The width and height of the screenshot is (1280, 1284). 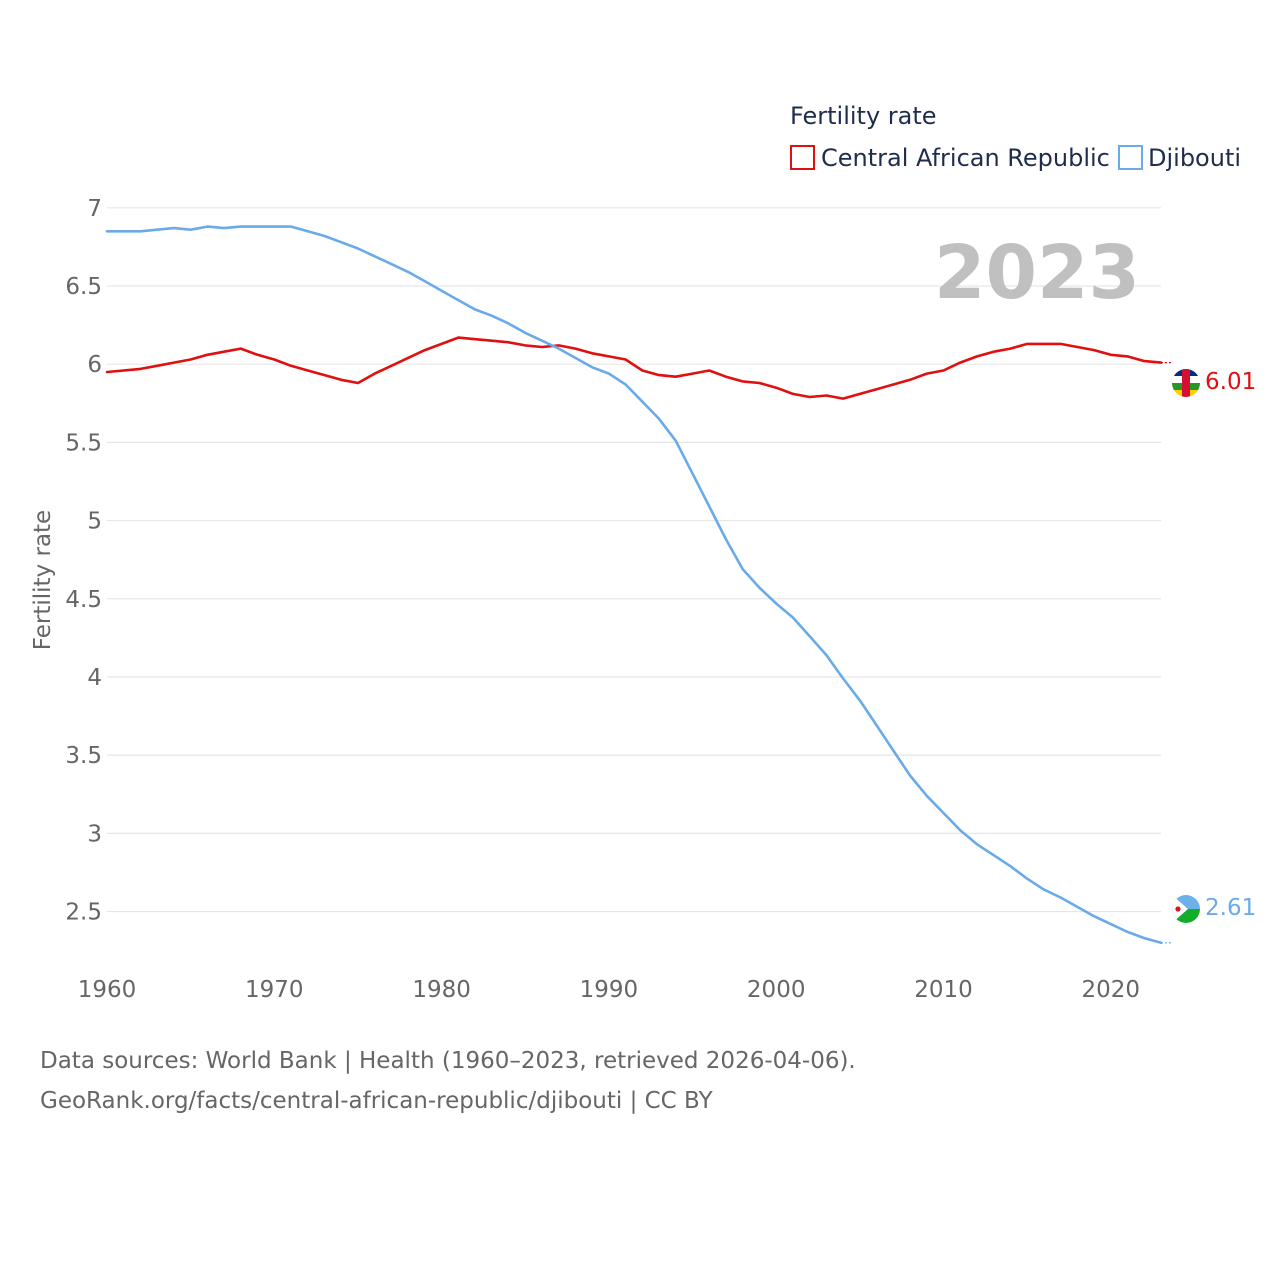 What do you see at coordinates (776, 990) in the screenshot?
I see `x-tick-label-4: 2000` at bounding box center [776, 990].